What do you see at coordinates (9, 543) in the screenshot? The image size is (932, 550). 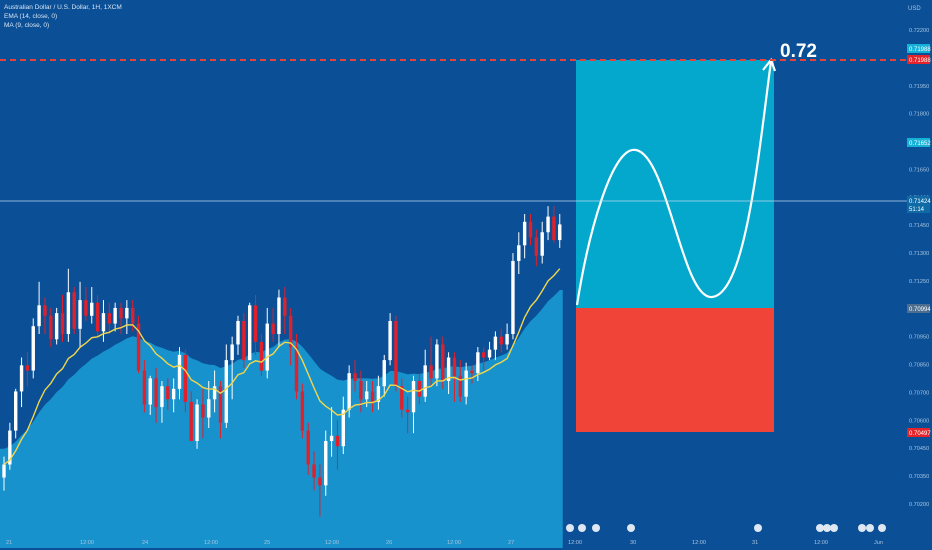 I see `x-tick-label: 21` at bounding box center [9, 543].